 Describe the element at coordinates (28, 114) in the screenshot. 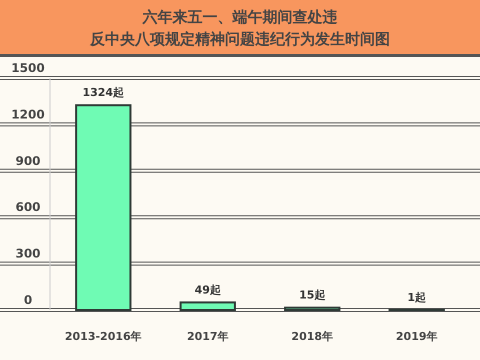

I see `y-tick-label: 1200` at that location.